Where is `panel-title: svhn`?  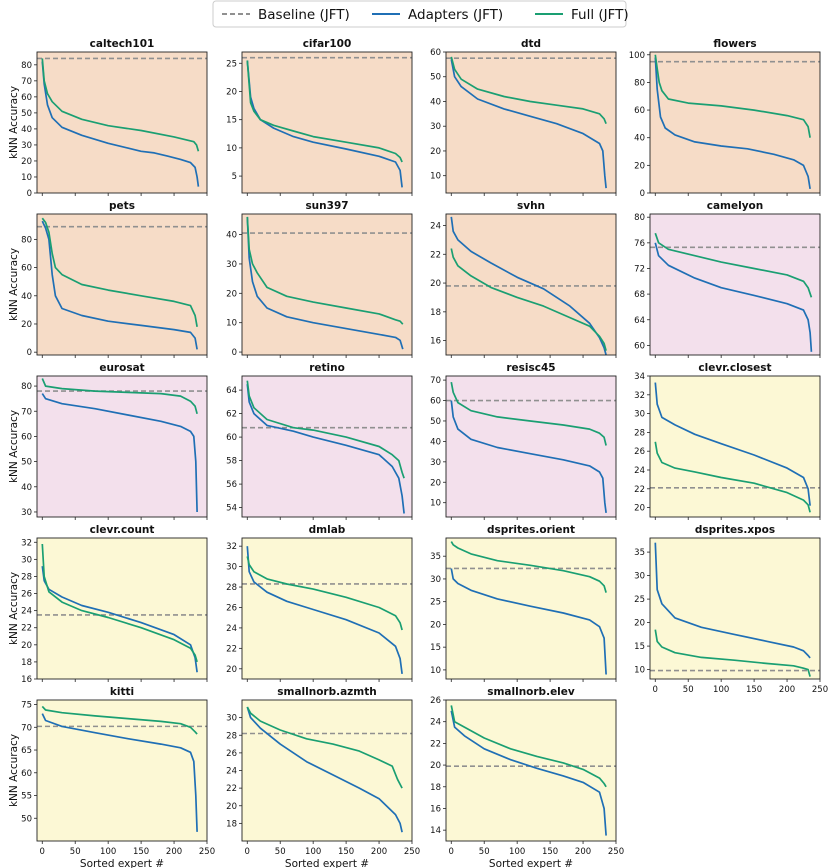
panel-title: svhn is located at coordinates (531, 206).